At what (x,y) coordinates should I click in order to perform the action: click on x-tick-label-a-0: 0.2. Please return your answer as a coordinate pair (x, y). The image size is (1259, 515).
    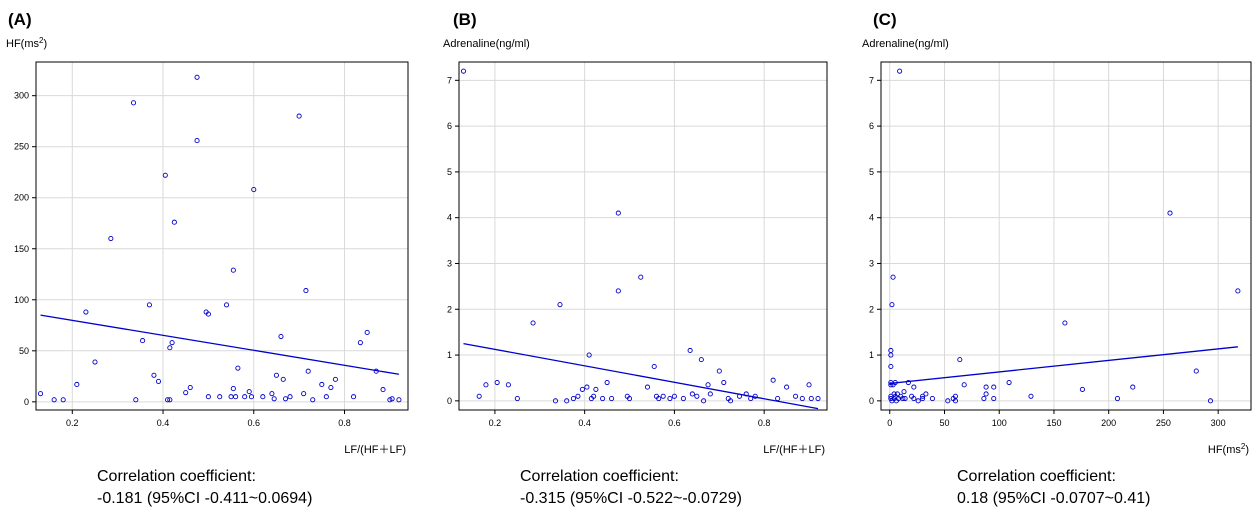
    Looking at the image, I should click on (72, 423).